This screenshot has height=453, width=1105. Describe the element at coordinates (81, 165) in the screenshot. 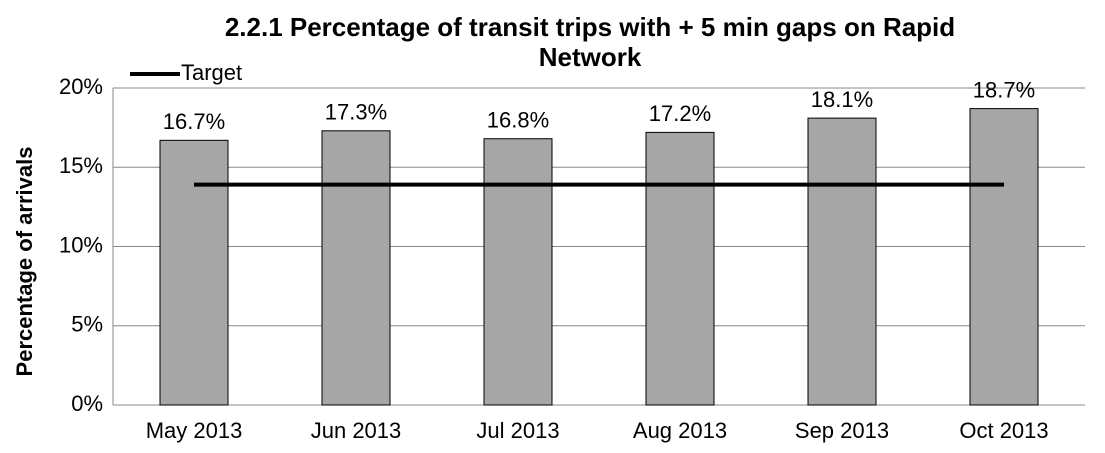

I see `y-tick-label: 15%` at that location.